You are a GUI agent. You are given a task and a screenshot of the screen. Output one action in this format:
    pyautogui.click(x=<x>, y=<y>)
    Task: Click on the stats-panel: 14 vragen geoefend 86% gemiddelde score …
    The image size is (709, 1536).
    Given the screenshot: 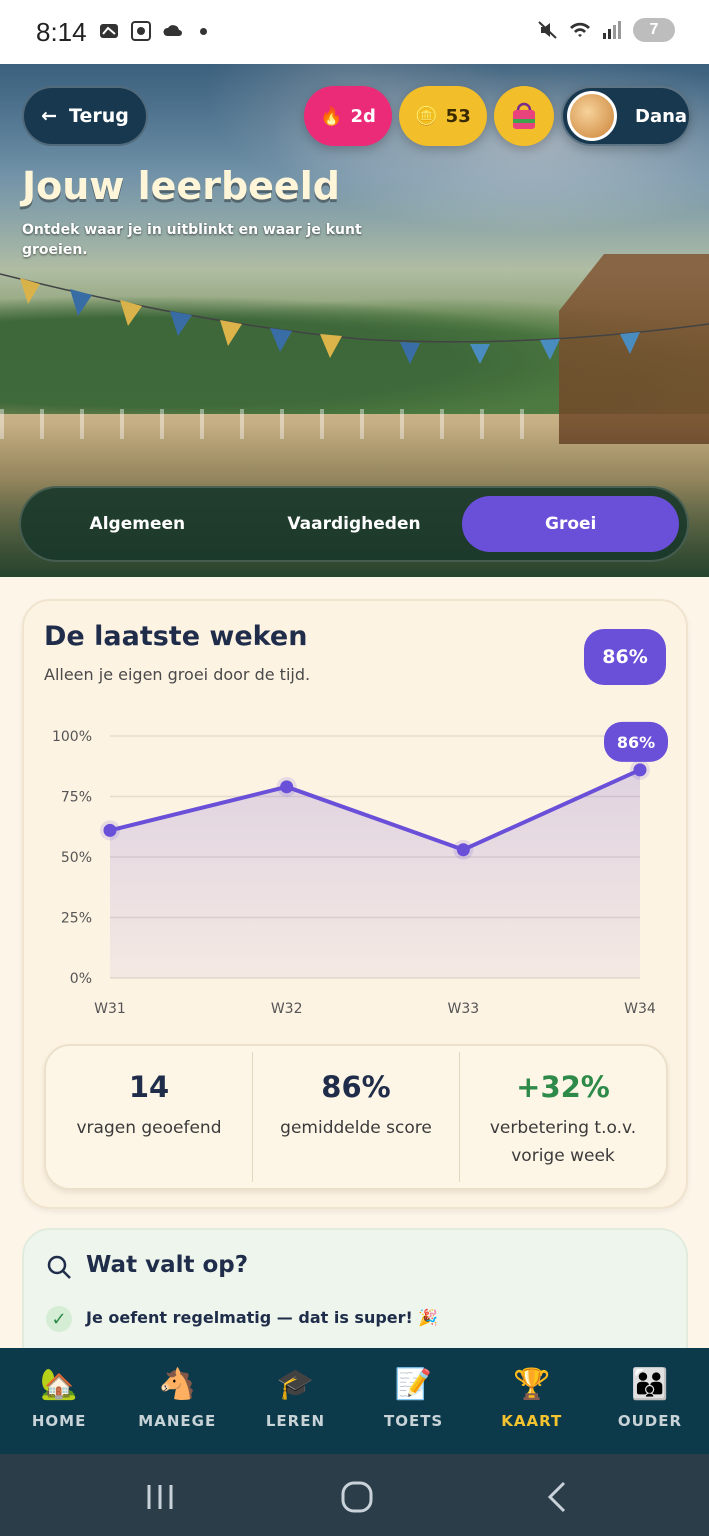 What is the action you would take?
    pyautogui.click(x=356, y=1117)
    